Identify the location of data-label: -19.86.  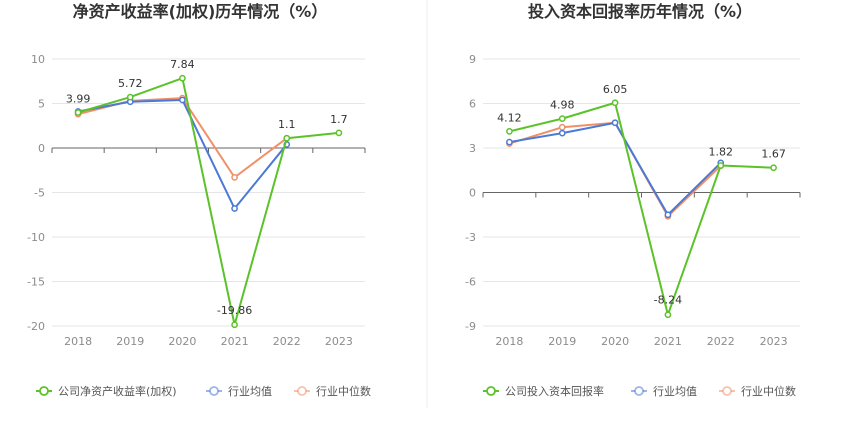
(234, 310).